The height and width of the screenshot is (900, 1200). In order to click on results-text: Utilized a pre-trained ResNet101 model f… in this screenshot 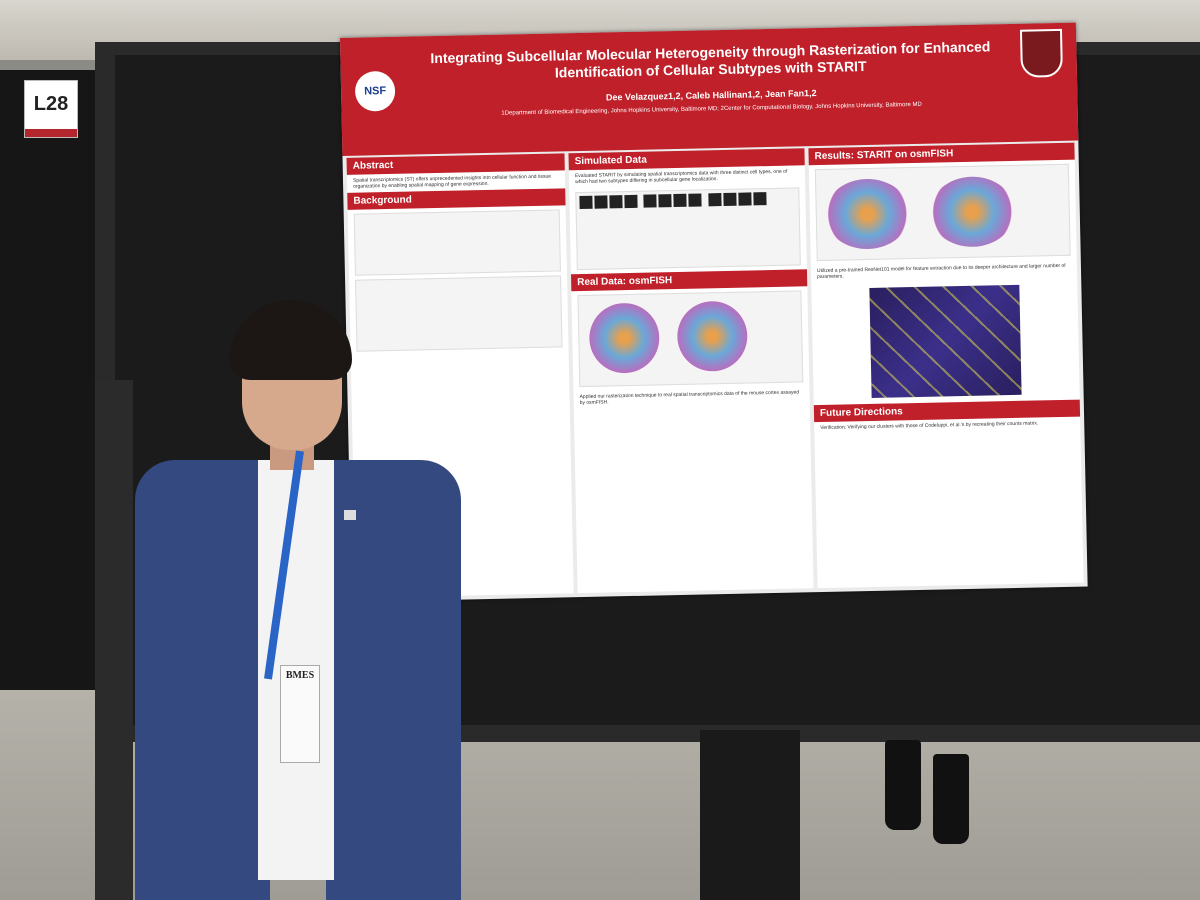, I will do `click(941, 271)`.